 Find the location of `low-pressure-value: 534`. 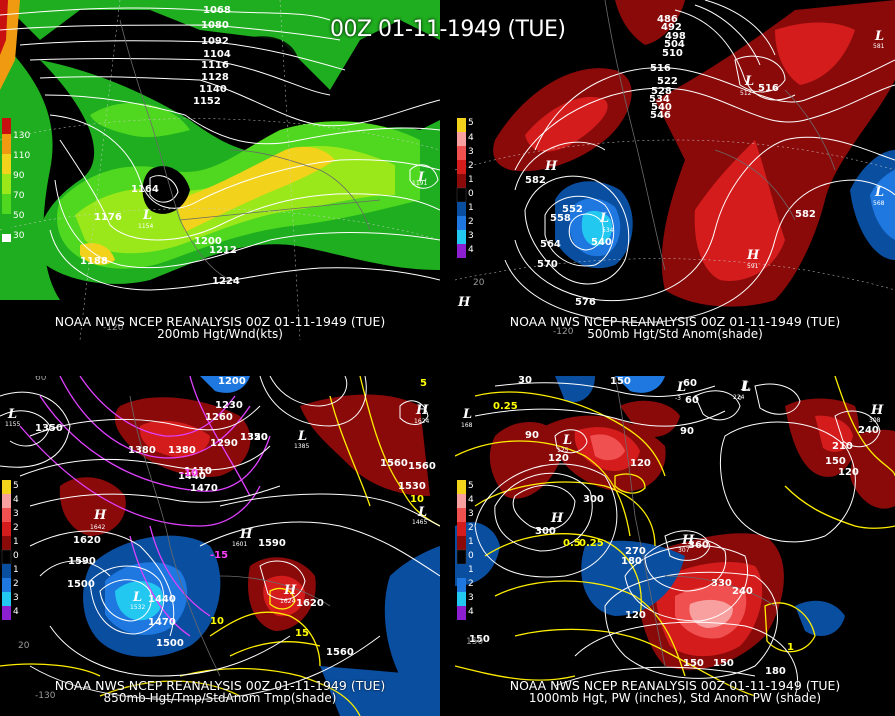

low-pressure-value: 534 is located at coordinates (608, 230).